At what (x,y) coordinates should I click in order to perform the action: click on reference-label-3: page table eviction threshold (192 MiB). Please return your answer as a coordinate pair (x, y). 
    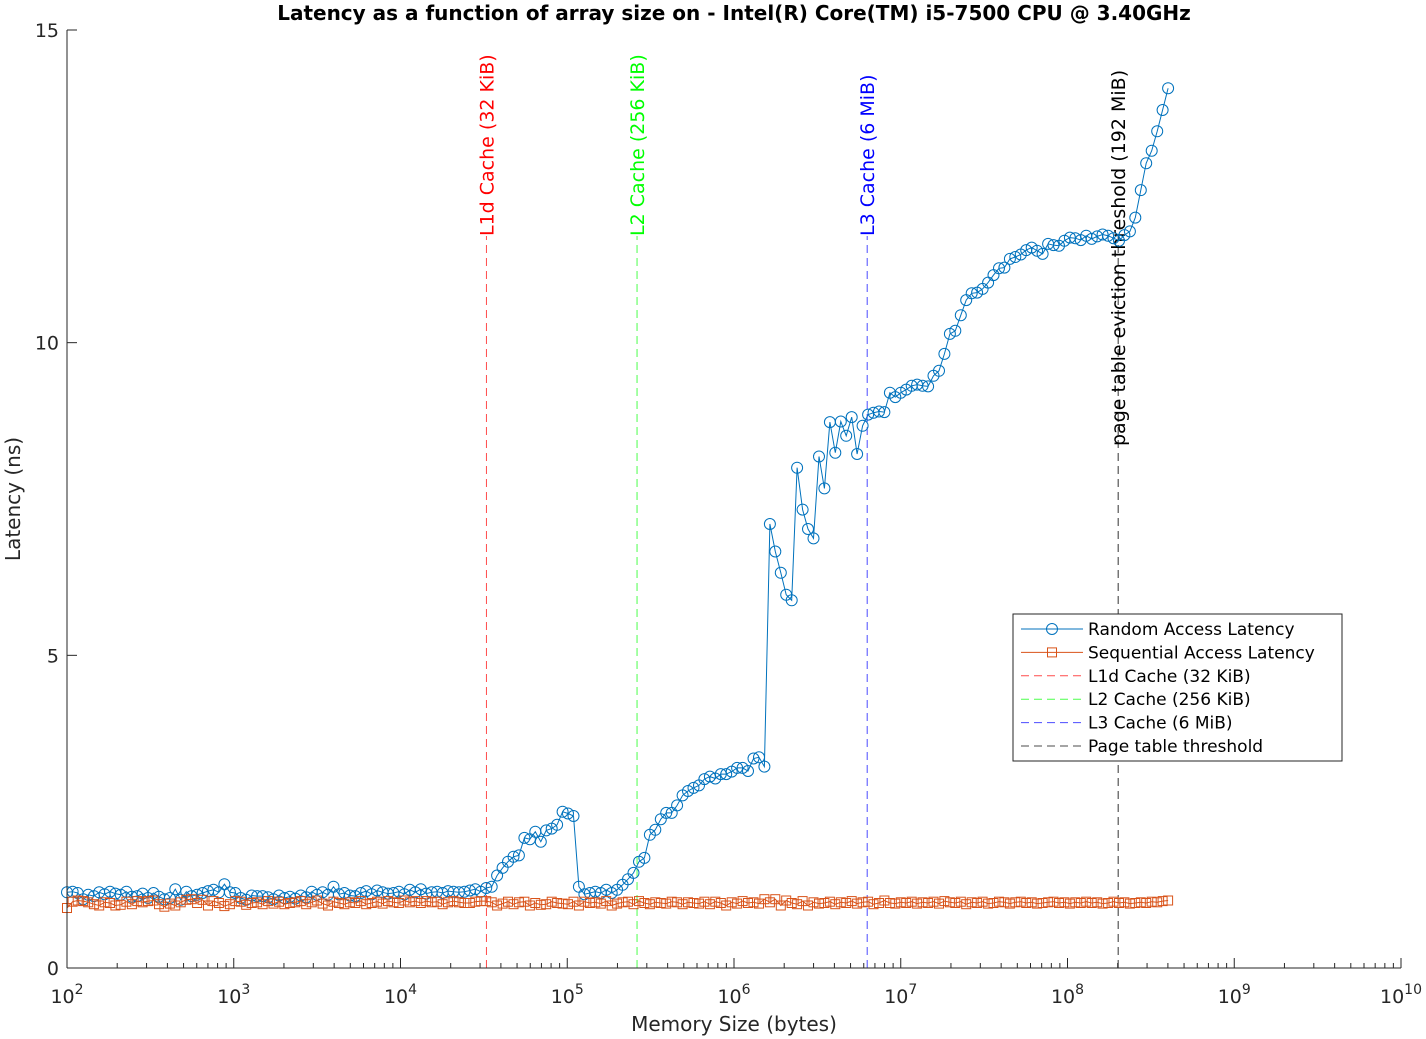
    Looking at the image, I should click on (1119, 258).